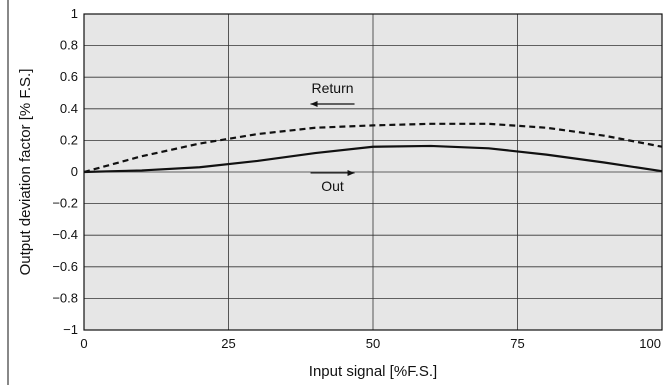 This screenshot has height=385, width=663. Describe the element at coordinates (332, 137) in the screenshot. I see `annotations: Return Out` at that location.